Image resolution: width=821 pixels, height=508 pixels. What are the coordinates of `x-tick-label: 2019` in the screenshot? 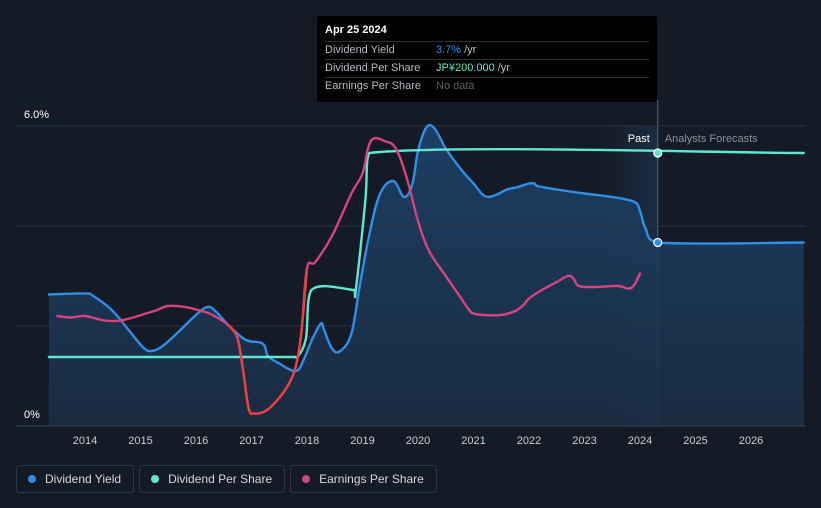 It's located at (362, 441).